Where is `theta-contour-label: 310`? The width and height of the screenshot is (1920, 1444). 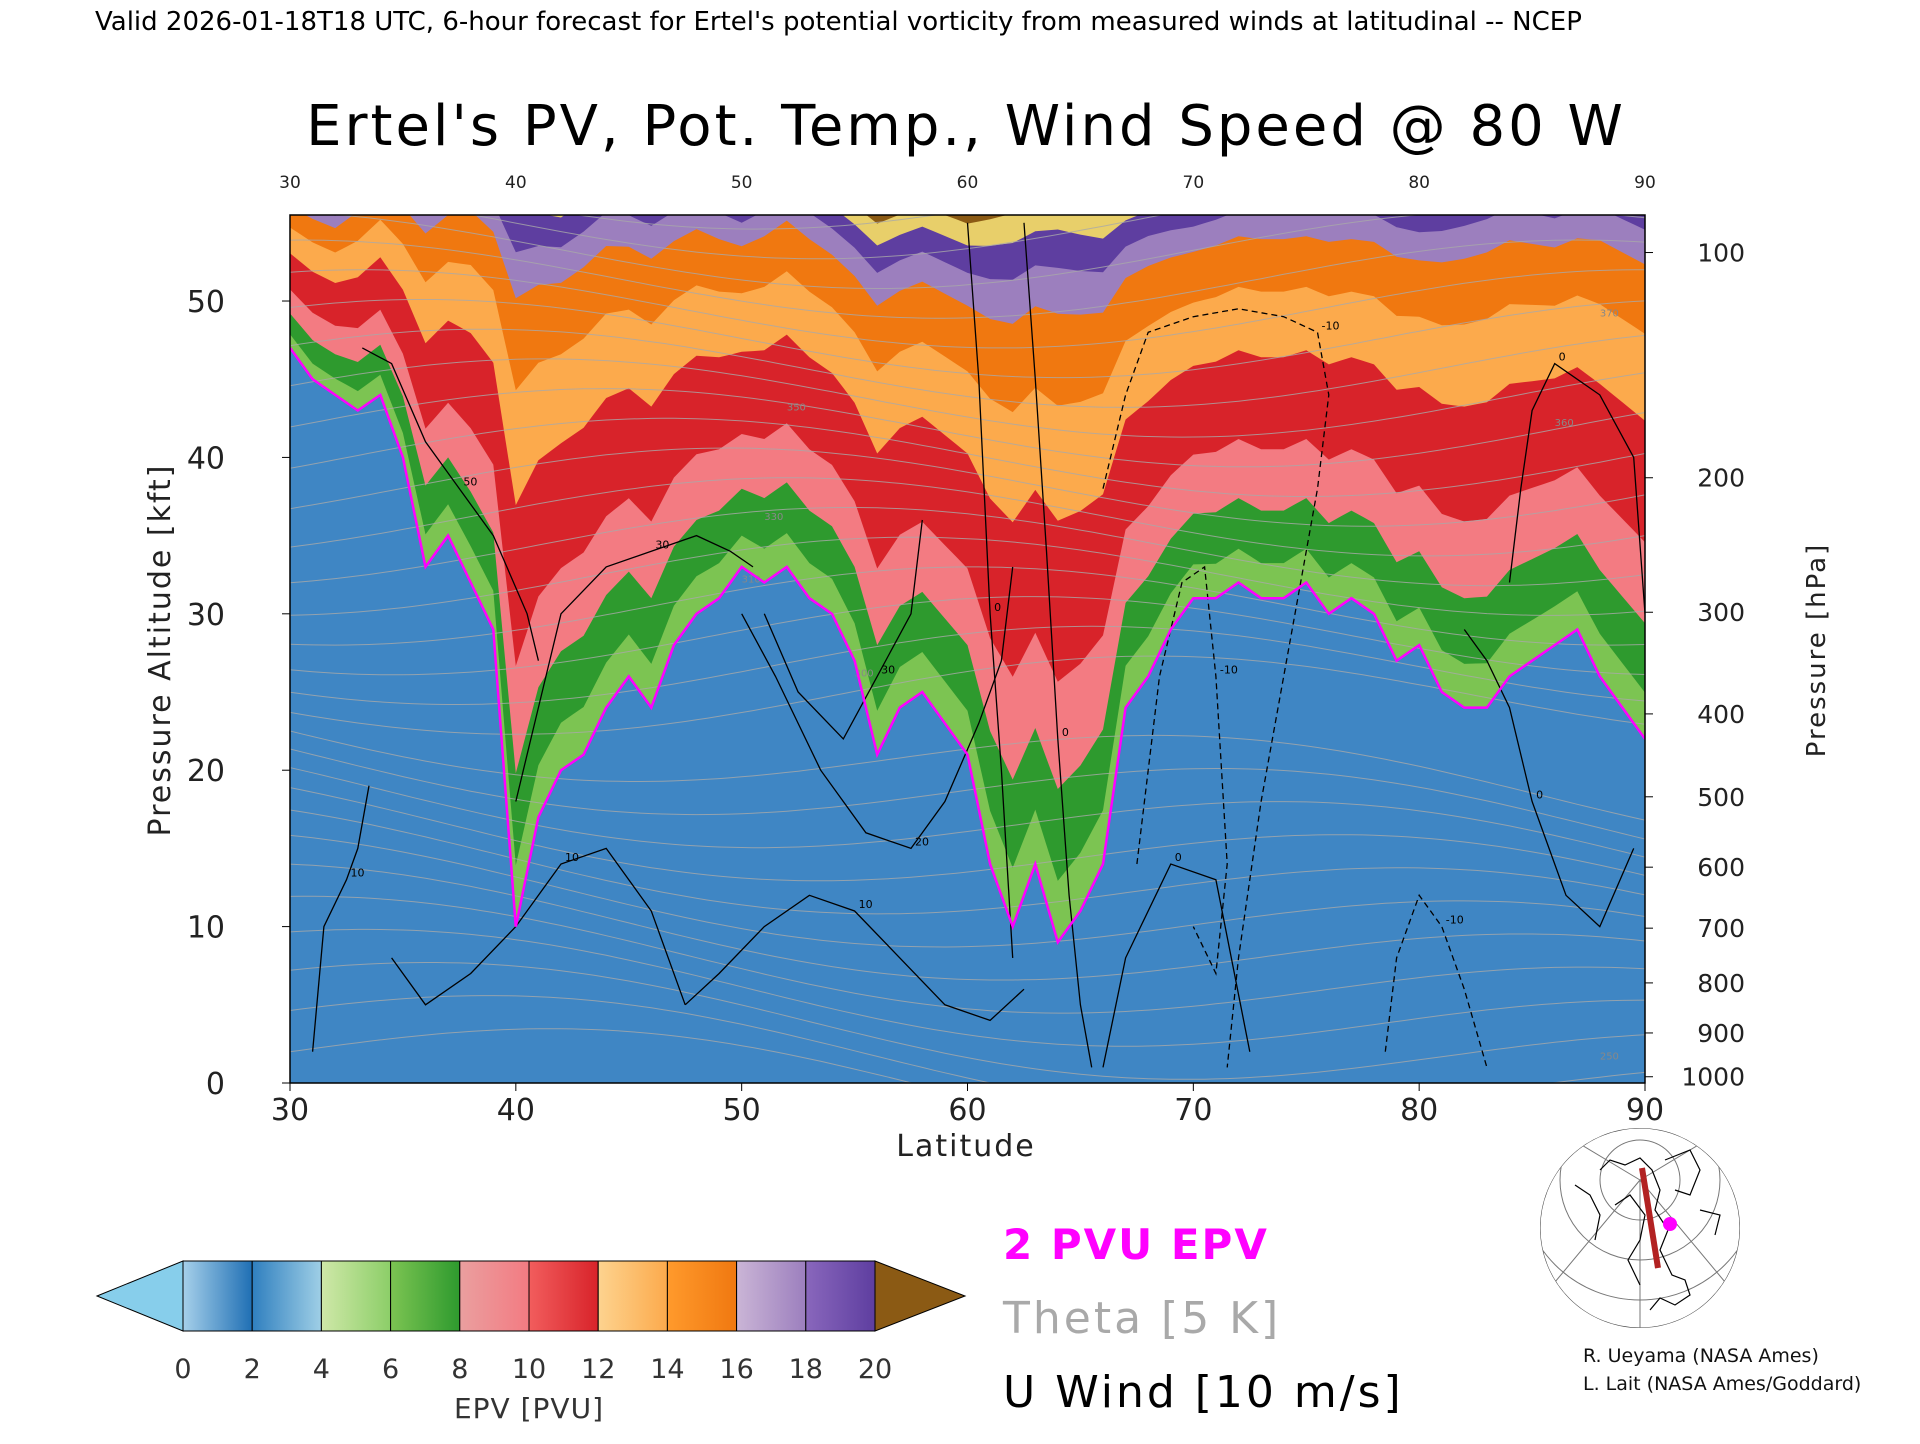 theta-contour-label: 310 is located at coordinates (751, 580).